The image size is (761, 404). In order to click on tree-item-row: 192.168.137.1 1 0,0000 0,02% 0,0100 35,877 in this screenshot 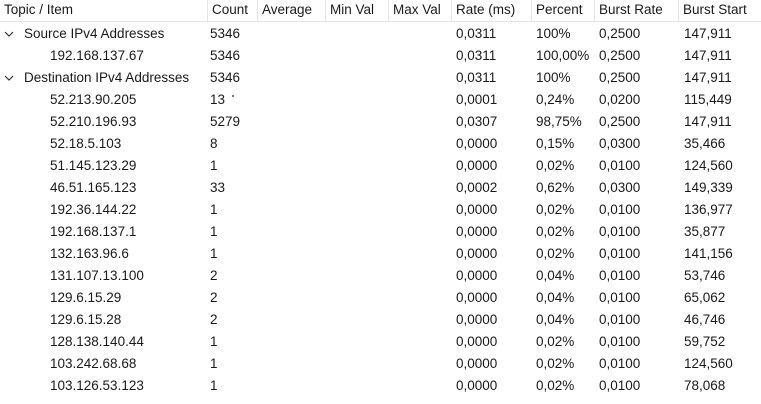, I will do `click(380, 232)`.